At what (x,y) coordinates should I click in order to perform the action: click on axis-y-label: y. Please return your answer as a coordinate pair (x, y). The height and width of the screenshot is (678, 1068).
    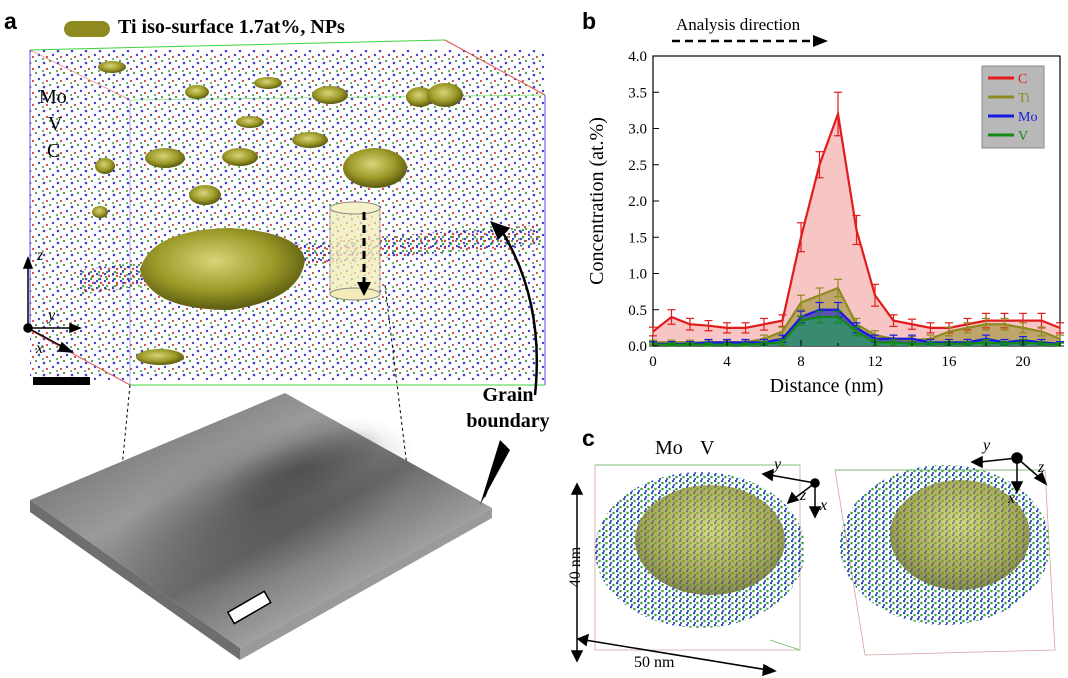
    Looking at the image, I should click on (52, 315).